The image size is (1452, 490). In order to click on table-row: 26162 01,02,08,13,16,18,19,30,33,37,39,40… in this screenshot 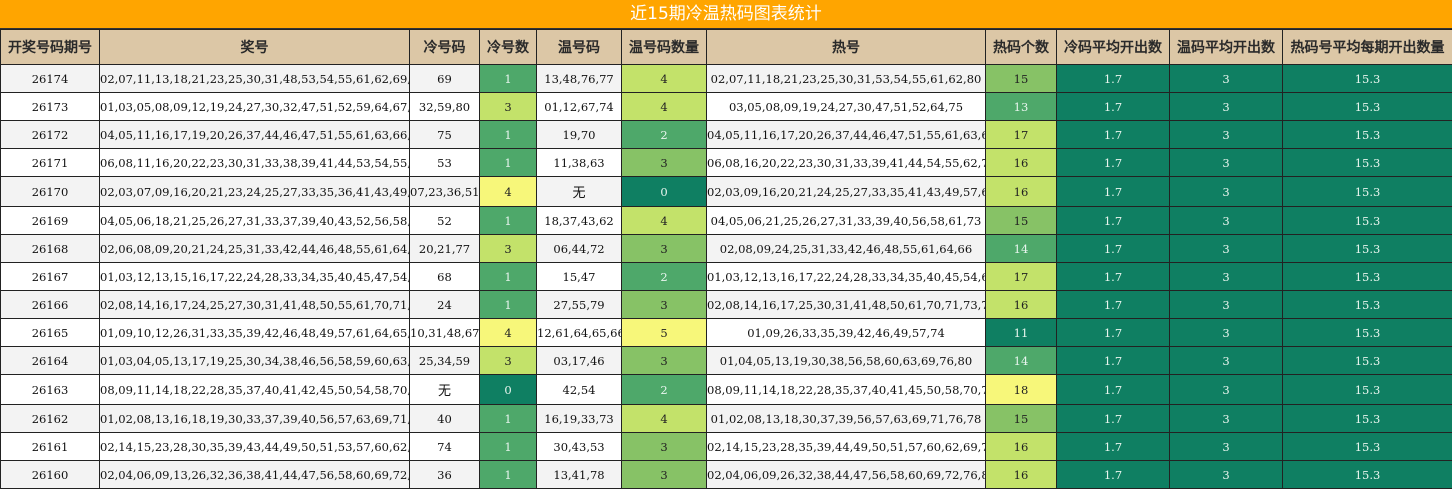, I will do `click(726, 418)`.